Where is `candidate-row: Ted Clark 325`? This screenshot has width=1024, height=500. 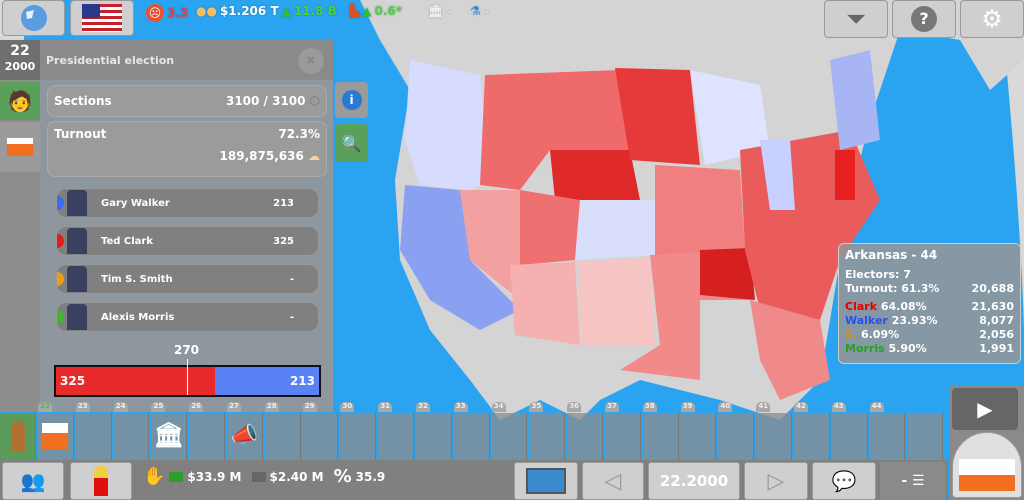 candidate-row: Ted Clark 325 is located at coordinates (187, 241).